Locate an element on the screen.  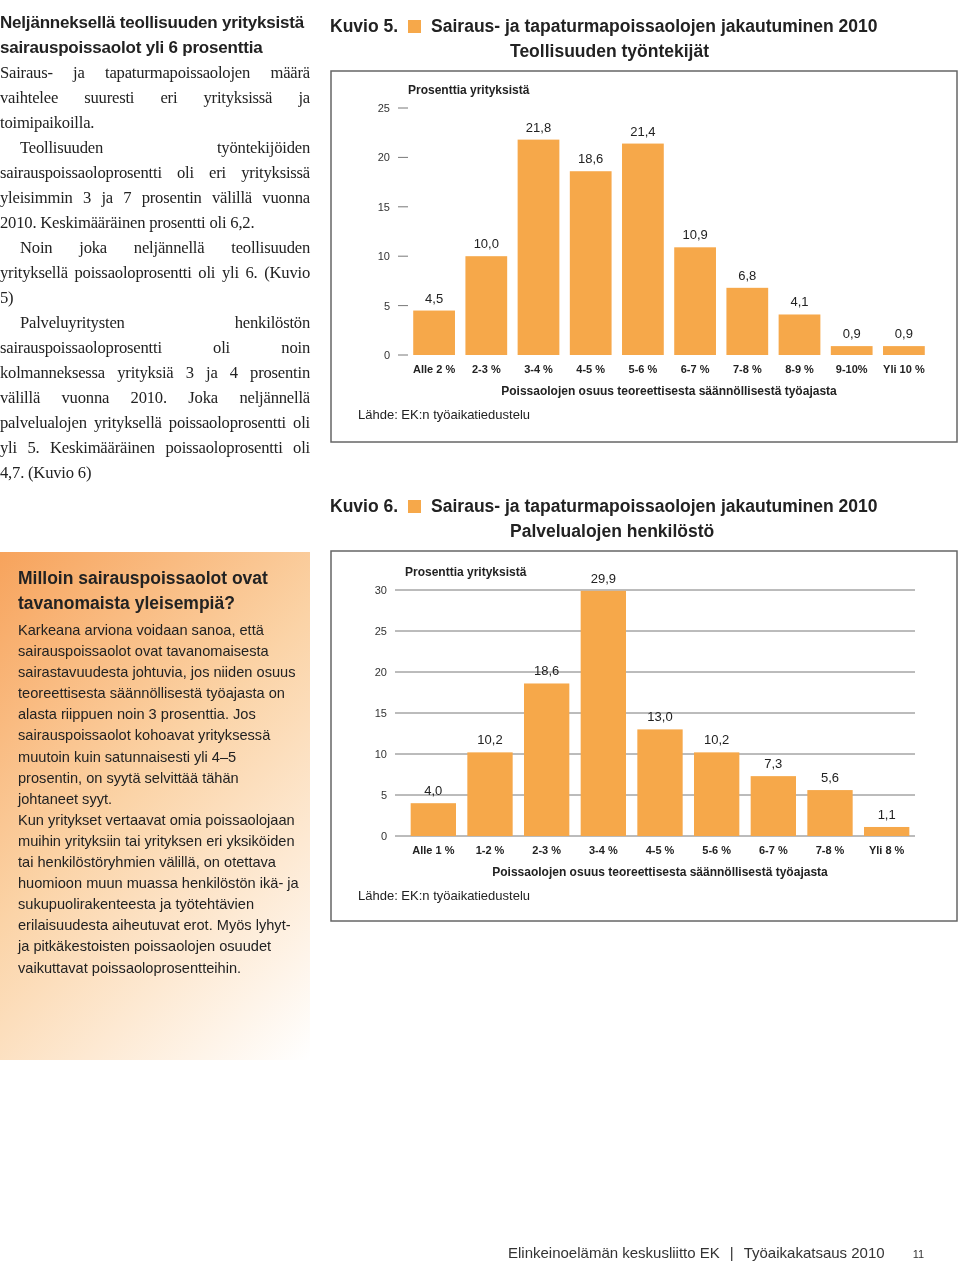
text: Palveluyritysten henkilöstön sairauspoissaoloprosentti oli noin kolmanneksessa yrityksiä 3 ja 4 prosentin välillä vuonna 2010. Joka neljännellä palvelualojen yrityksellä poissaoloprosentti oli yli 5. Keskimääräinen poissaoloprosentti oli 4,7. (Kuvio 6) is located at coordinates (155, 398).